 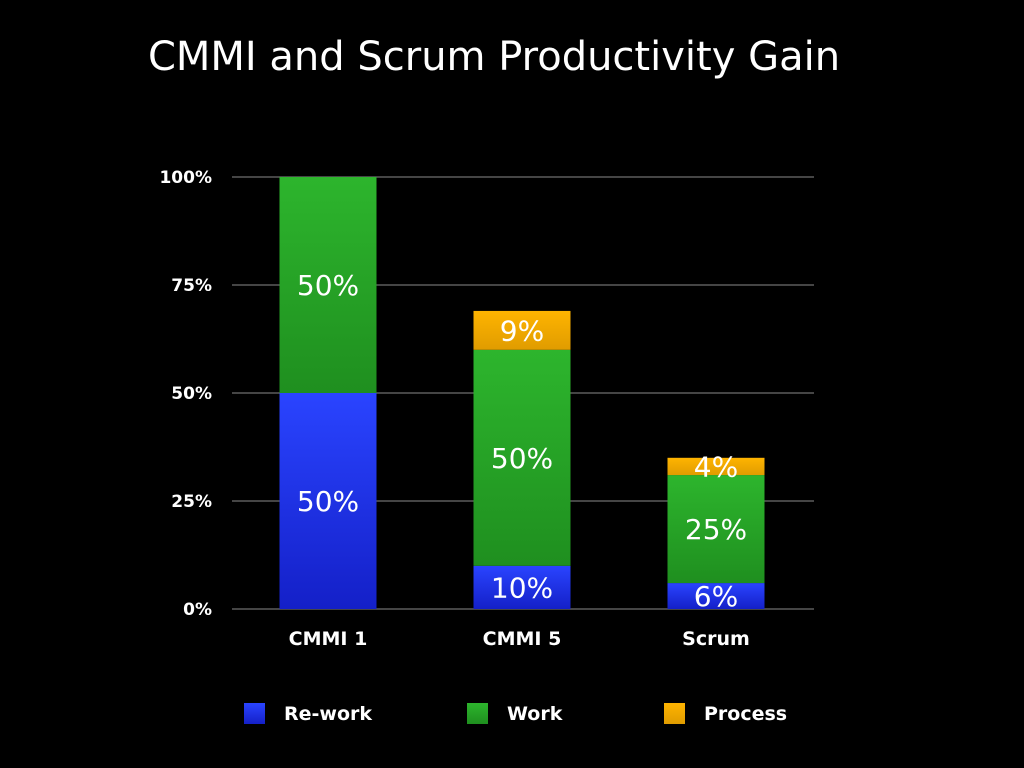 What do you see at coordinates (328, 639) in the screenshot?
I see `x-category-label: CMMI 1` at bounding box center [328, 639].